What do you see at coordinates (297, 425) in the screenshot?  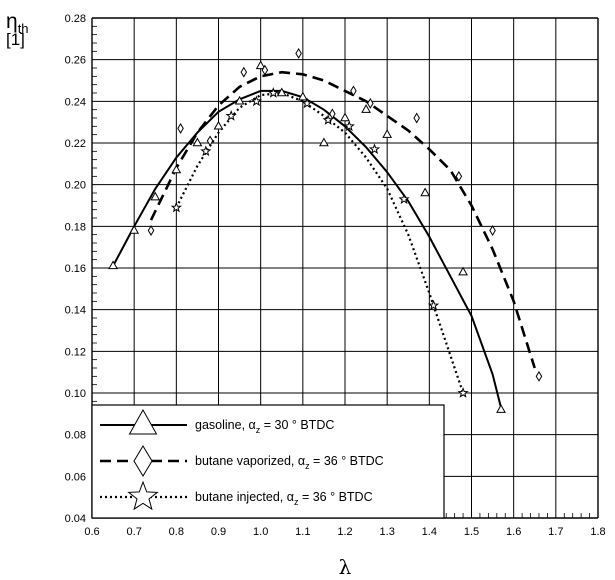 I see `legend-label-rest: = 30 ° BTDC` at bounding box center [297, 425].